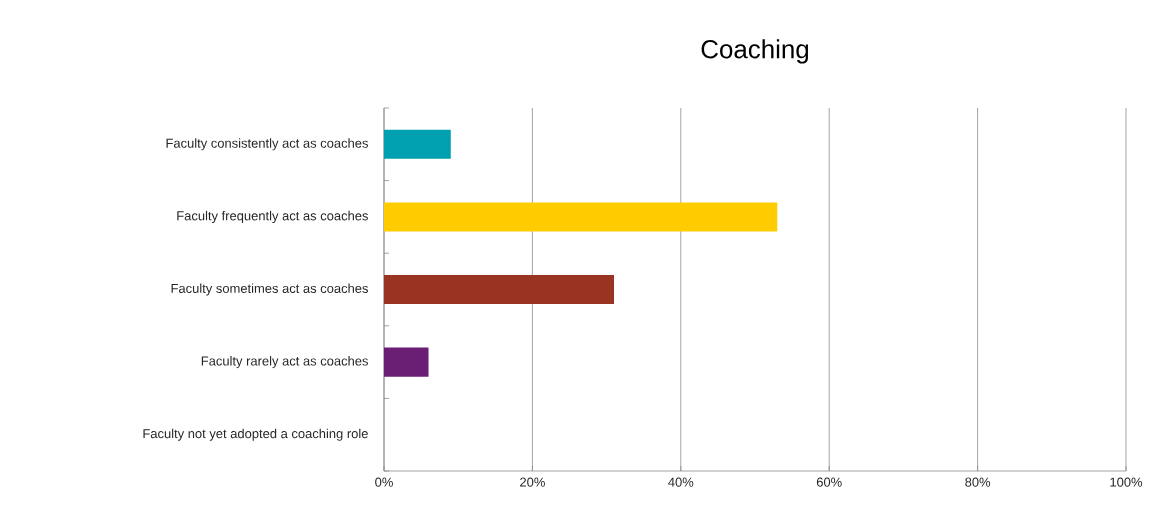 The width and height of the screenshot is (1173, 529). I want to click on x-tick-label: 60%, so click(829, 482).